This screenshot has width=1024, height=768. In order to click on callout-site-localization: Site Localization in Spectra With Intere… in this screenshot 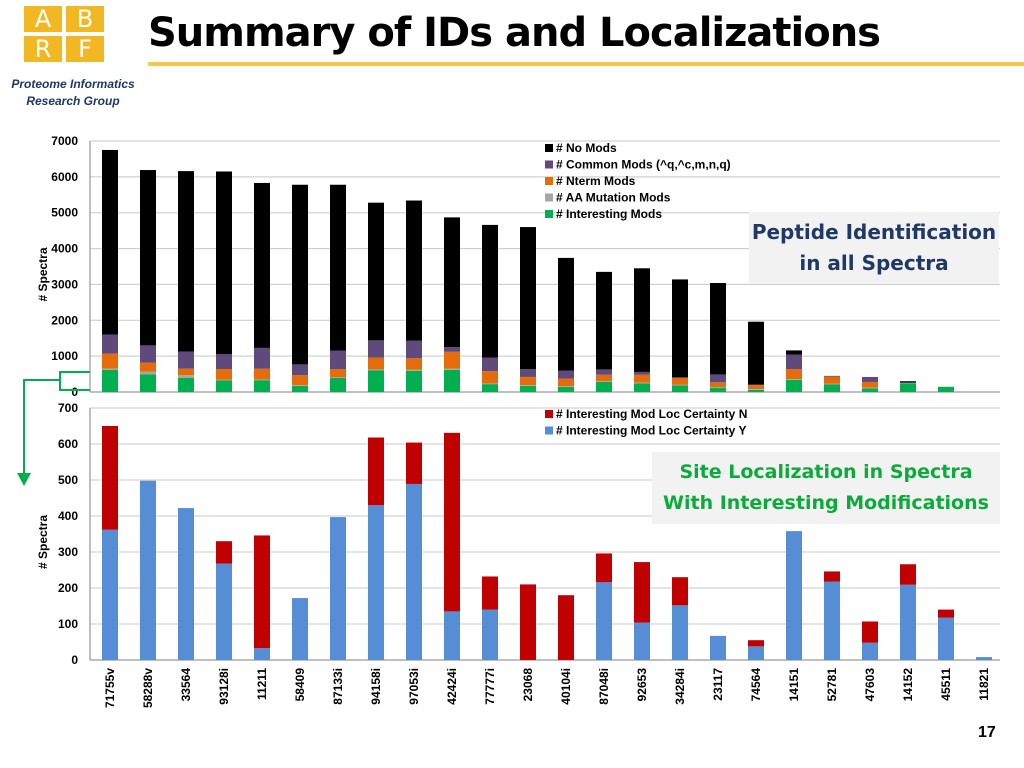, I will do `click(826, 488)`.